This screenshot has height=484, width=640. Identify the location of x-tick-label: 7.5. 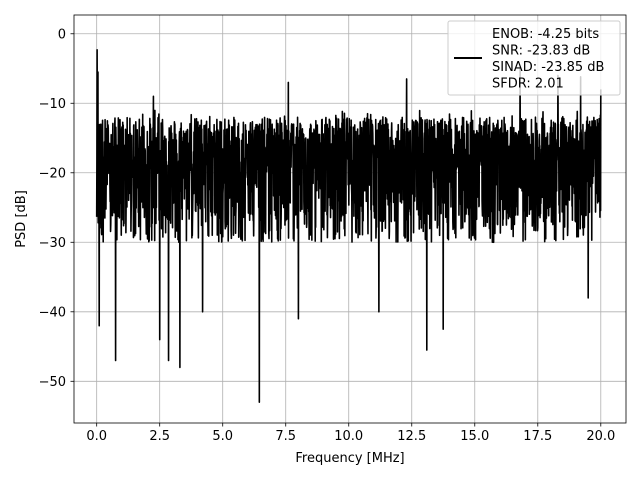
(285, 436).